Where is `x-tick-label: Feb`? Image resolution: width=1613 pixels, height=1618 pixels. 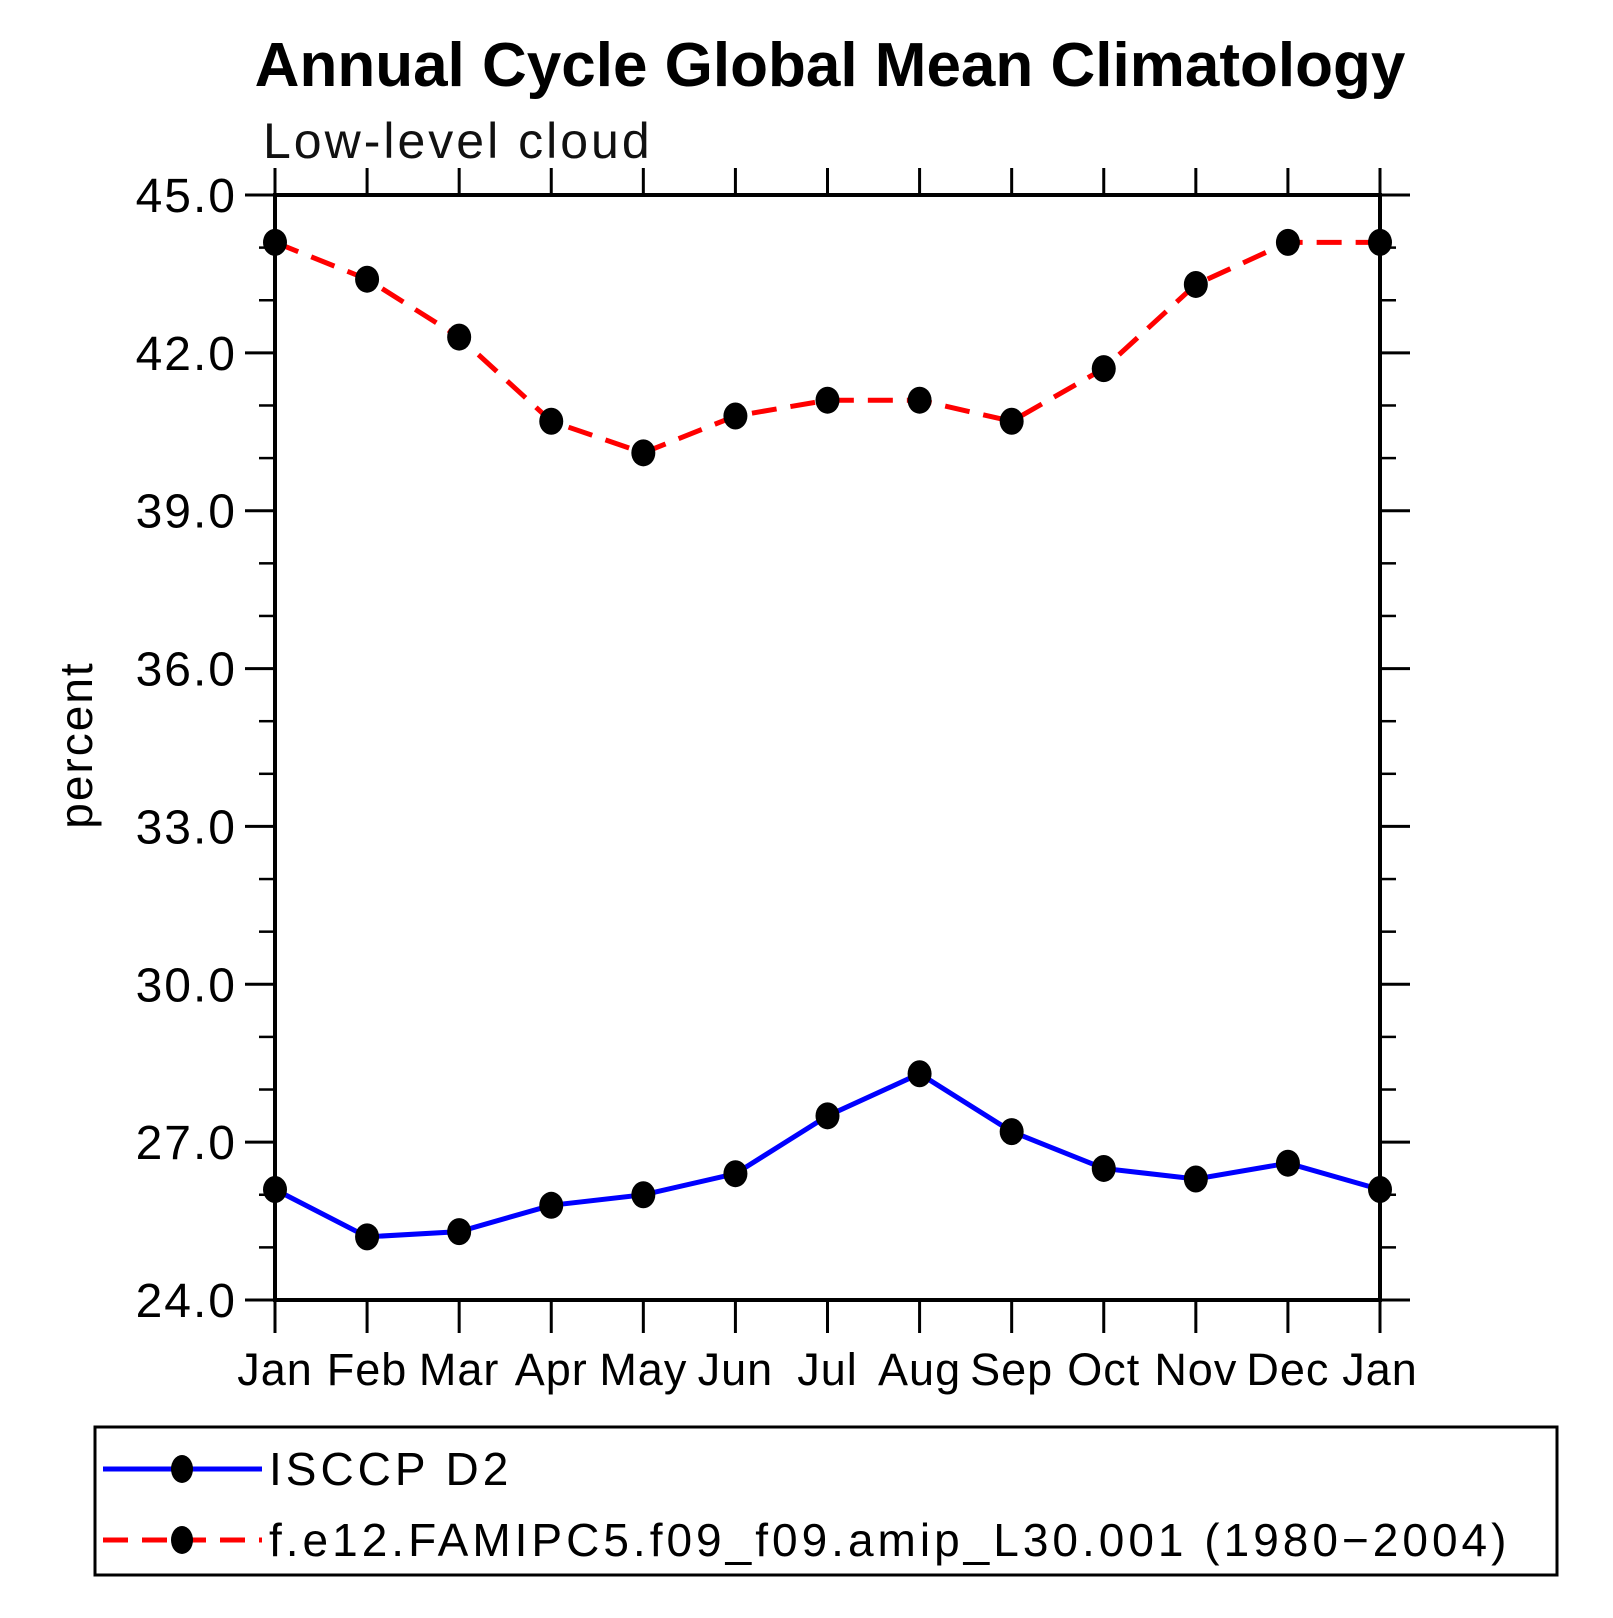 x-tick-label: Feb is located at coordinates (367, 1369).